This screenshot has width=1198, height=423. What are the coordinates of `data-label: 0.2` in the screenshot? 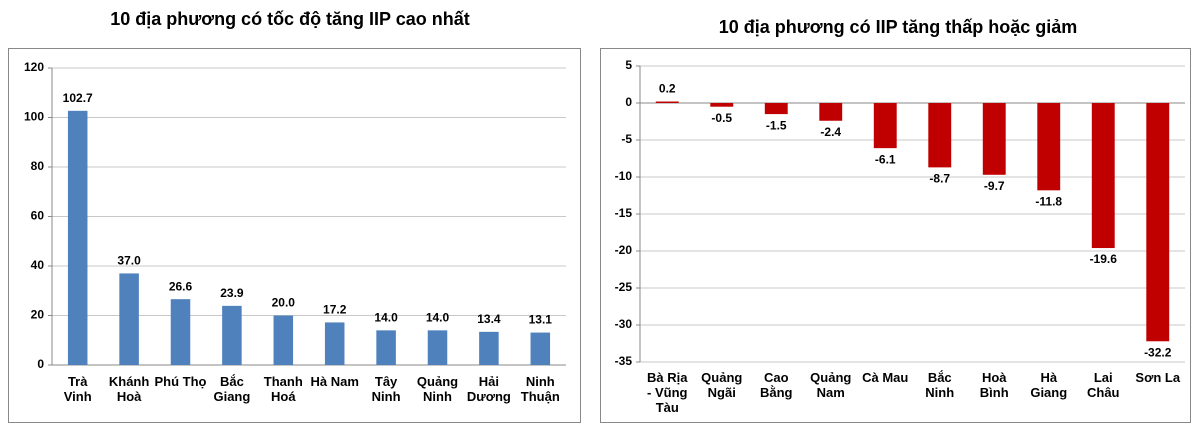 It's located at (667, 89).